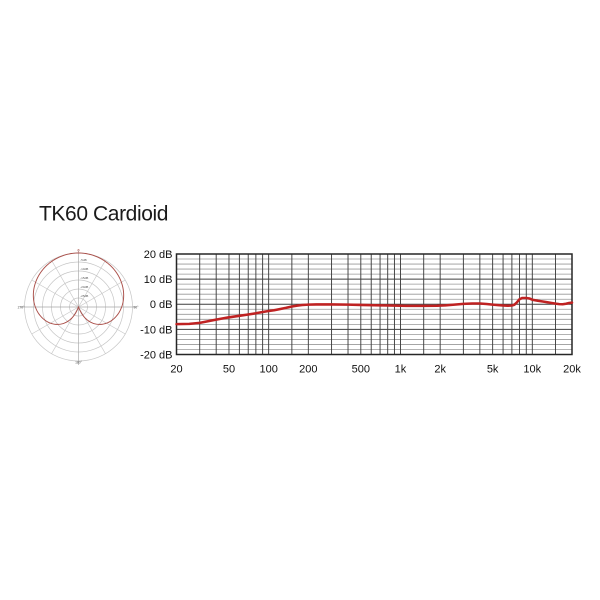 This screenshot has height=600, width=600. Describe the element at coordinates (84, 278) in the screenshot. I see `svg-text: -15dB` at that location.